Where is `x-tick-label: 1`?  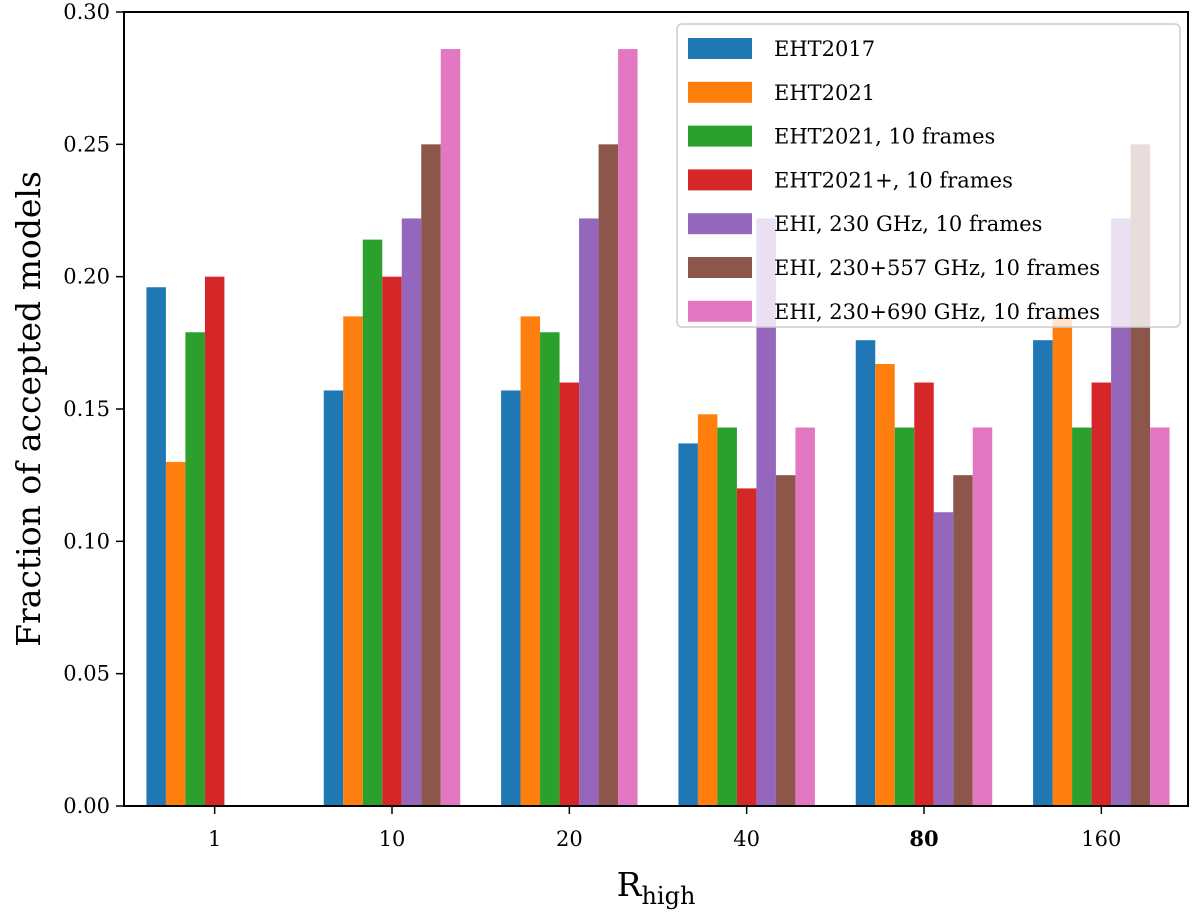
x-tick-label: 1 is located at coordinates (214, 839).